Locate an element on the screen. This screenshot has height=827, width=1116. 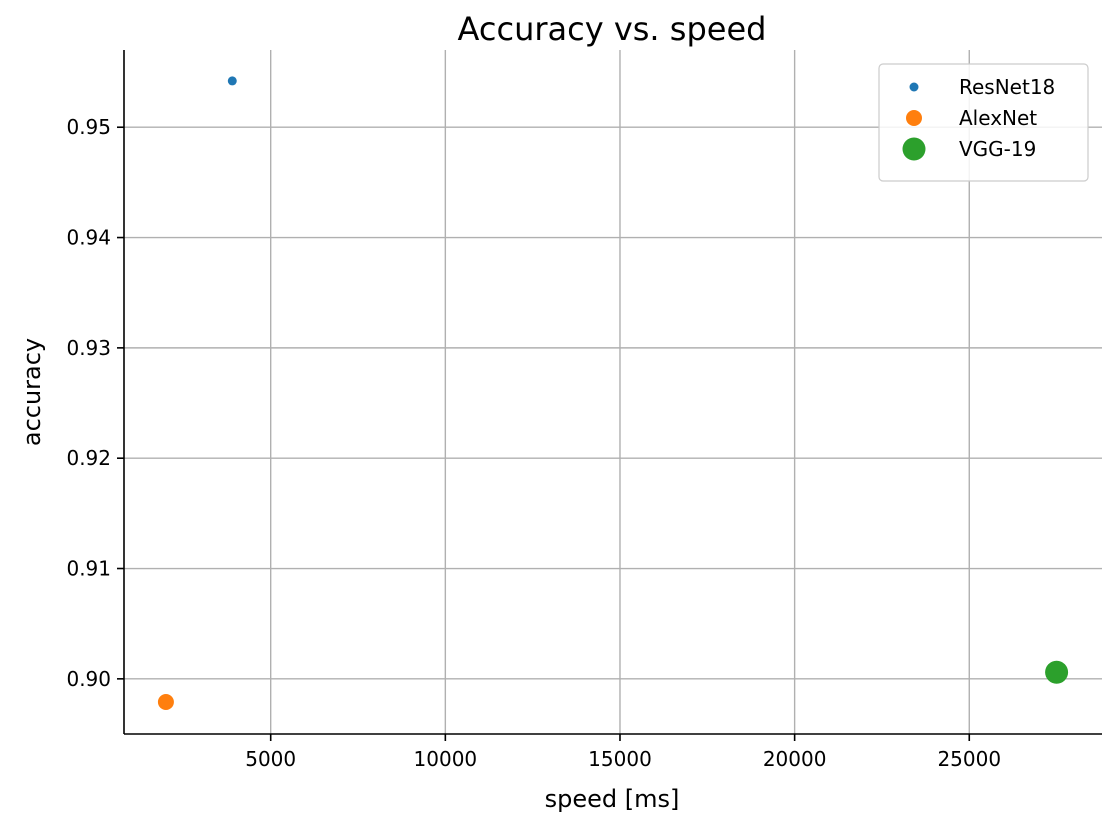
legend-label: AlexNet is located at coordinates (998, 118).